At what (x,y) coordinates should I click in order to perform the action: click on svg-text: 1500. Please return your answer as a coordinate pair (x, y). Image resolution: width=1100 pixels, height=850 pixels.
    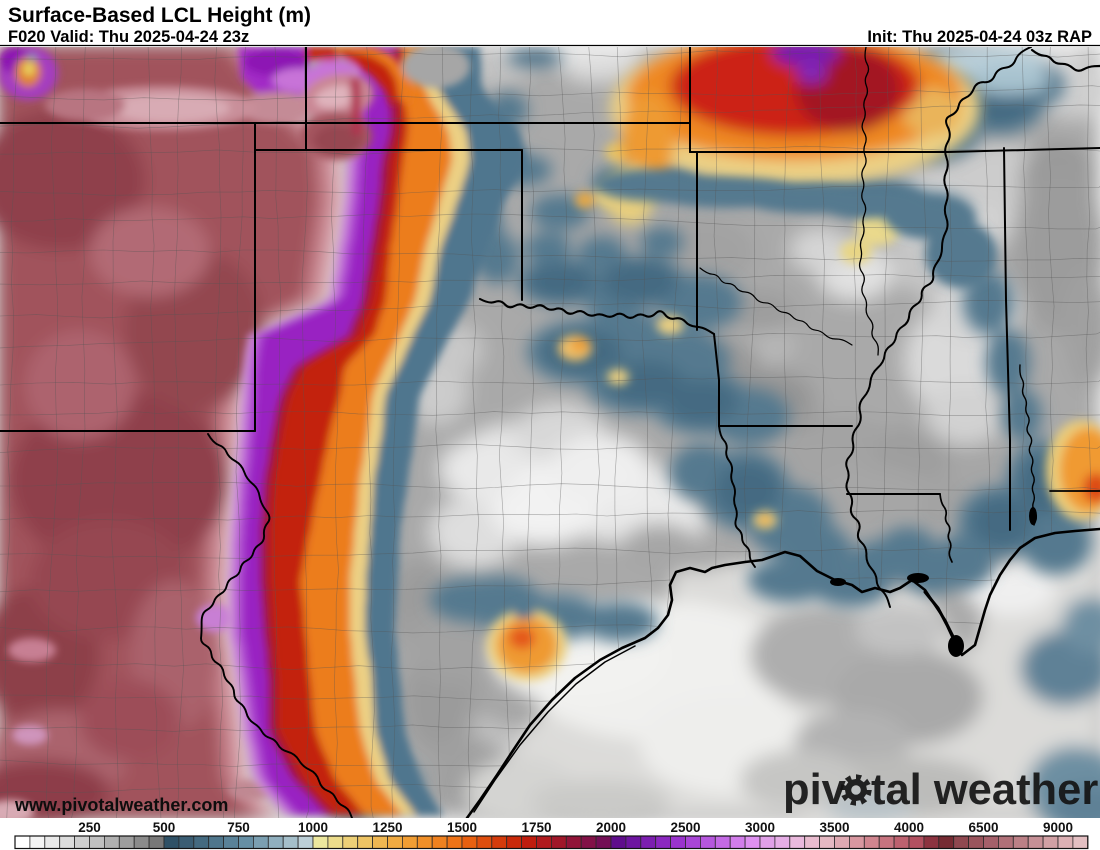
    Looking at the image, I should click on (462, 827).